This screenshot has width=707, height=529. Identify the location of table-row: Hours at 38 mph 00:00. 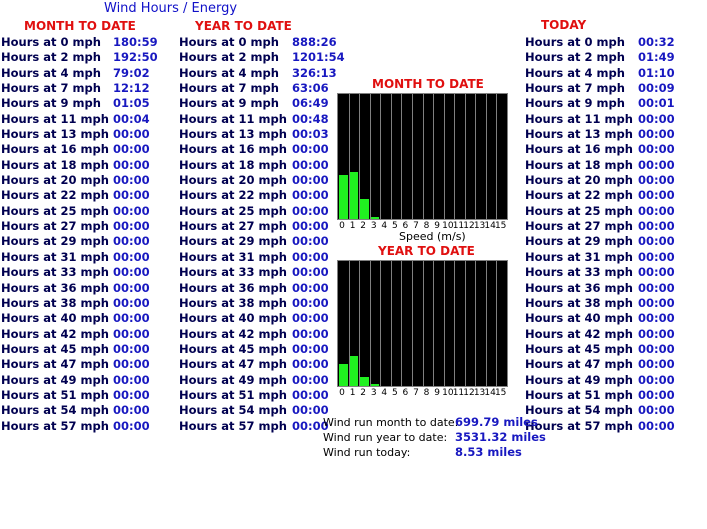
(254, 303).